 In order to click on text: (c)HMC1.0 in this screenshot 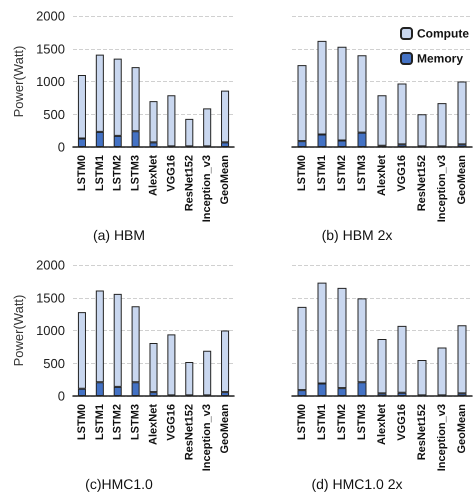, I will do `click(119, 484)`.